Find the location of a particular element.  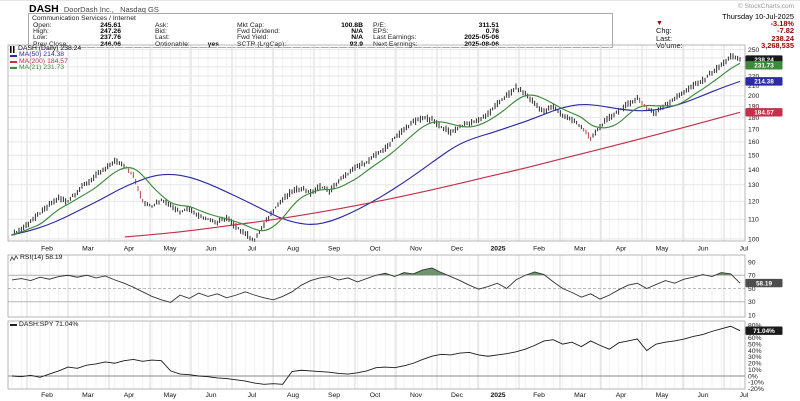

svg-text: 0% is located at coordinates (753, 376).